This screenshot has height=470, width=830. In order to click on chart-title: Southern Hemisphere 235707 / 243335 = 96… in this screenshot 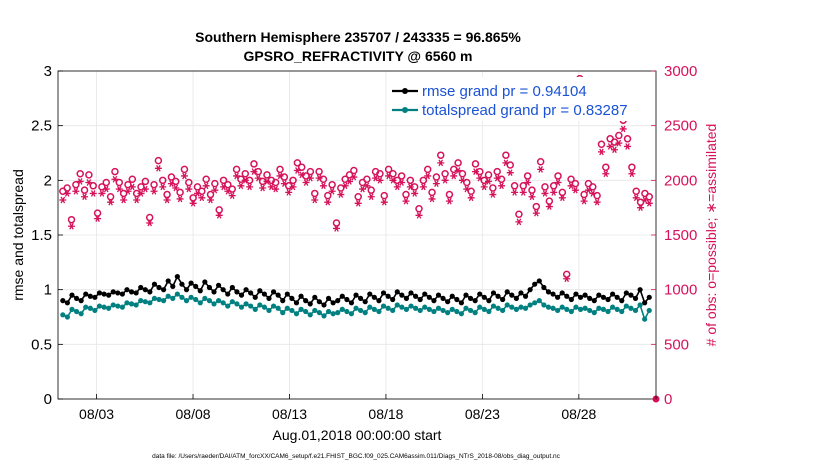, I will do `click(358, 37)`.